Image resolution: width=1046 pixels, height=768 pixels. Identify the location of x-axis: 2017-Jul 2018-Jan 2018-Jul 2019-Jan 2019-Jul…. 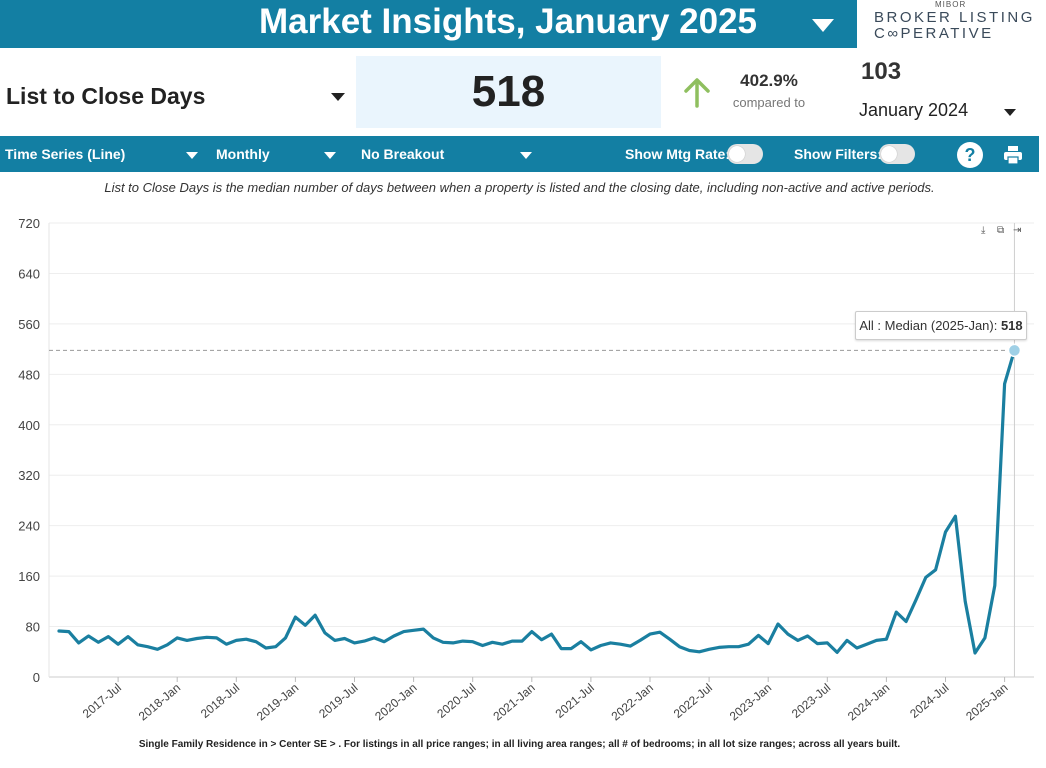
(545, 700).